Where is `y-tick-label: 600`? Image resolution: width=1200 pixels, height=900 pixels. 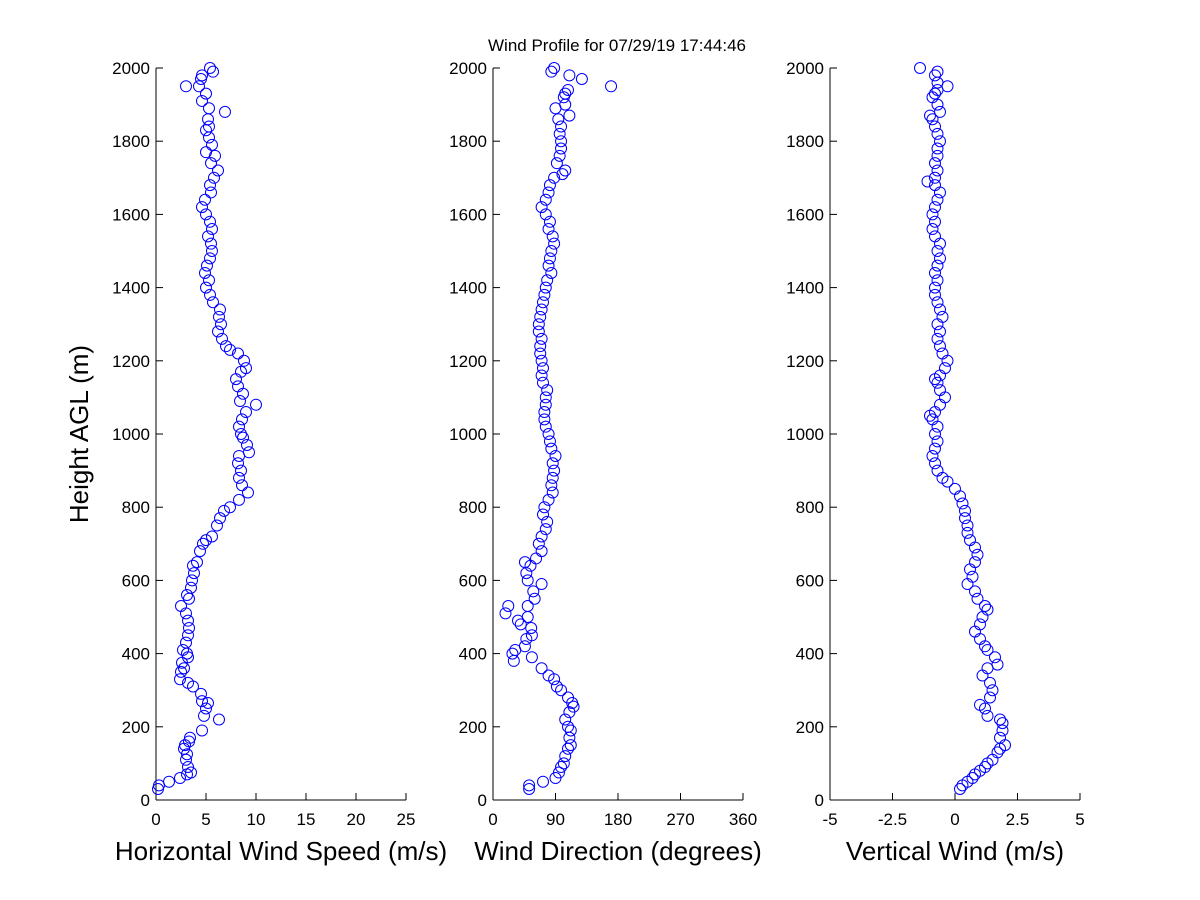 y-tick-label: 600 is located at coordinates (810, 580).